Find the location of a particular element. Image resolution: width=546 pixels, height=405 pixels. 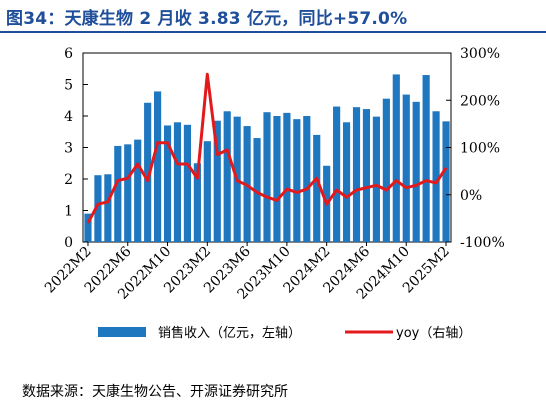

legend: 销售收入（亿元，左轴） yoy（右轴） is located at coordinates (284, 333).